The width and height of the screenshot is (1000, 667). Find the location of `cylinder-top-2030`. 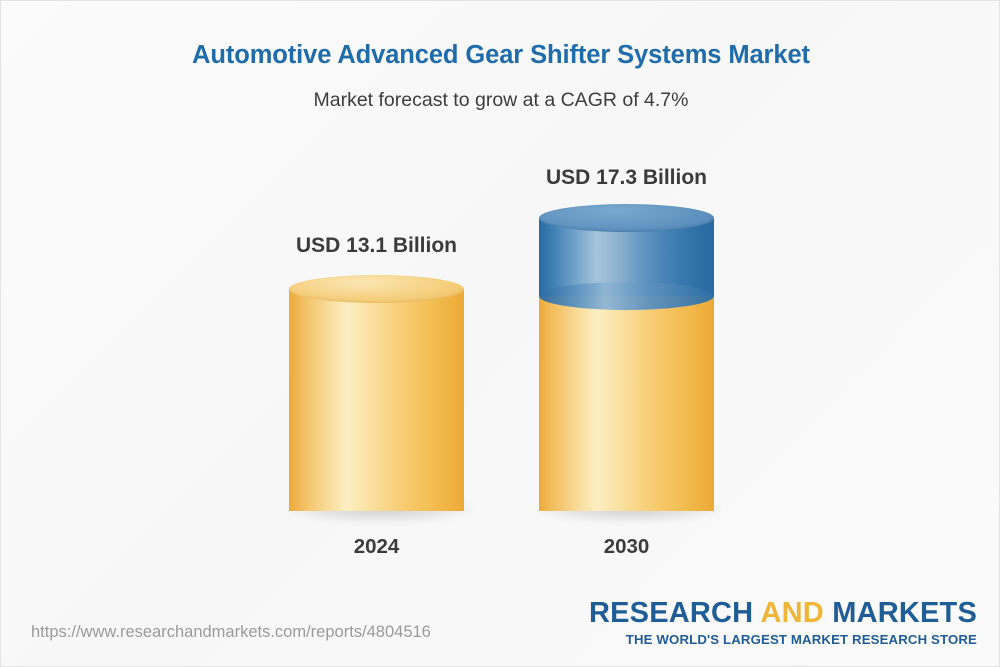

cylinder-top-2030 is located at coordinates (626, 218).